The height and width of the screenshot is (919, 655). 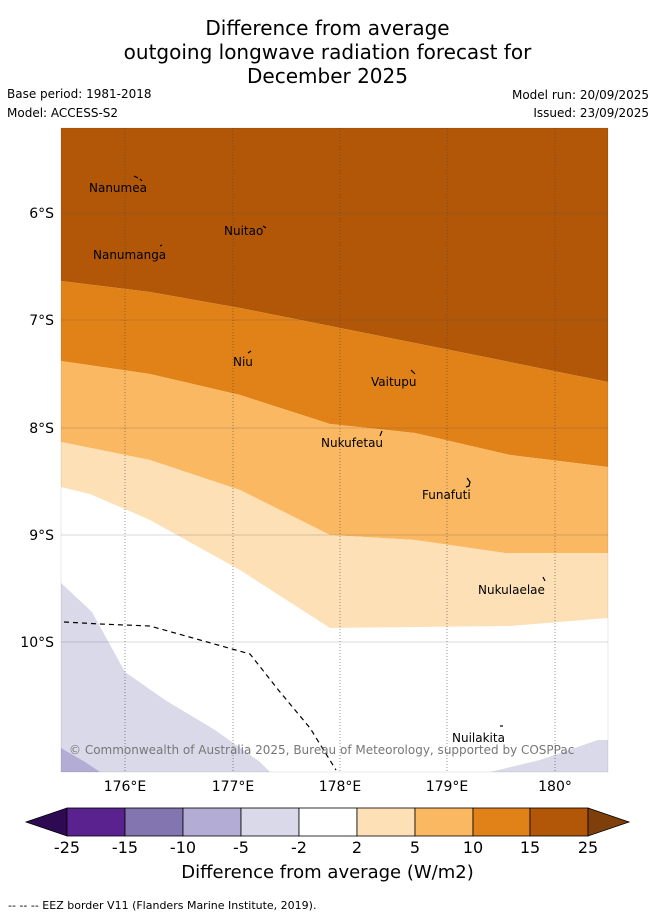 What do you see at coordinates (327, 76) in the screenshot?
I see `title-line-3: December 2025` at bounding box center [327, 76].